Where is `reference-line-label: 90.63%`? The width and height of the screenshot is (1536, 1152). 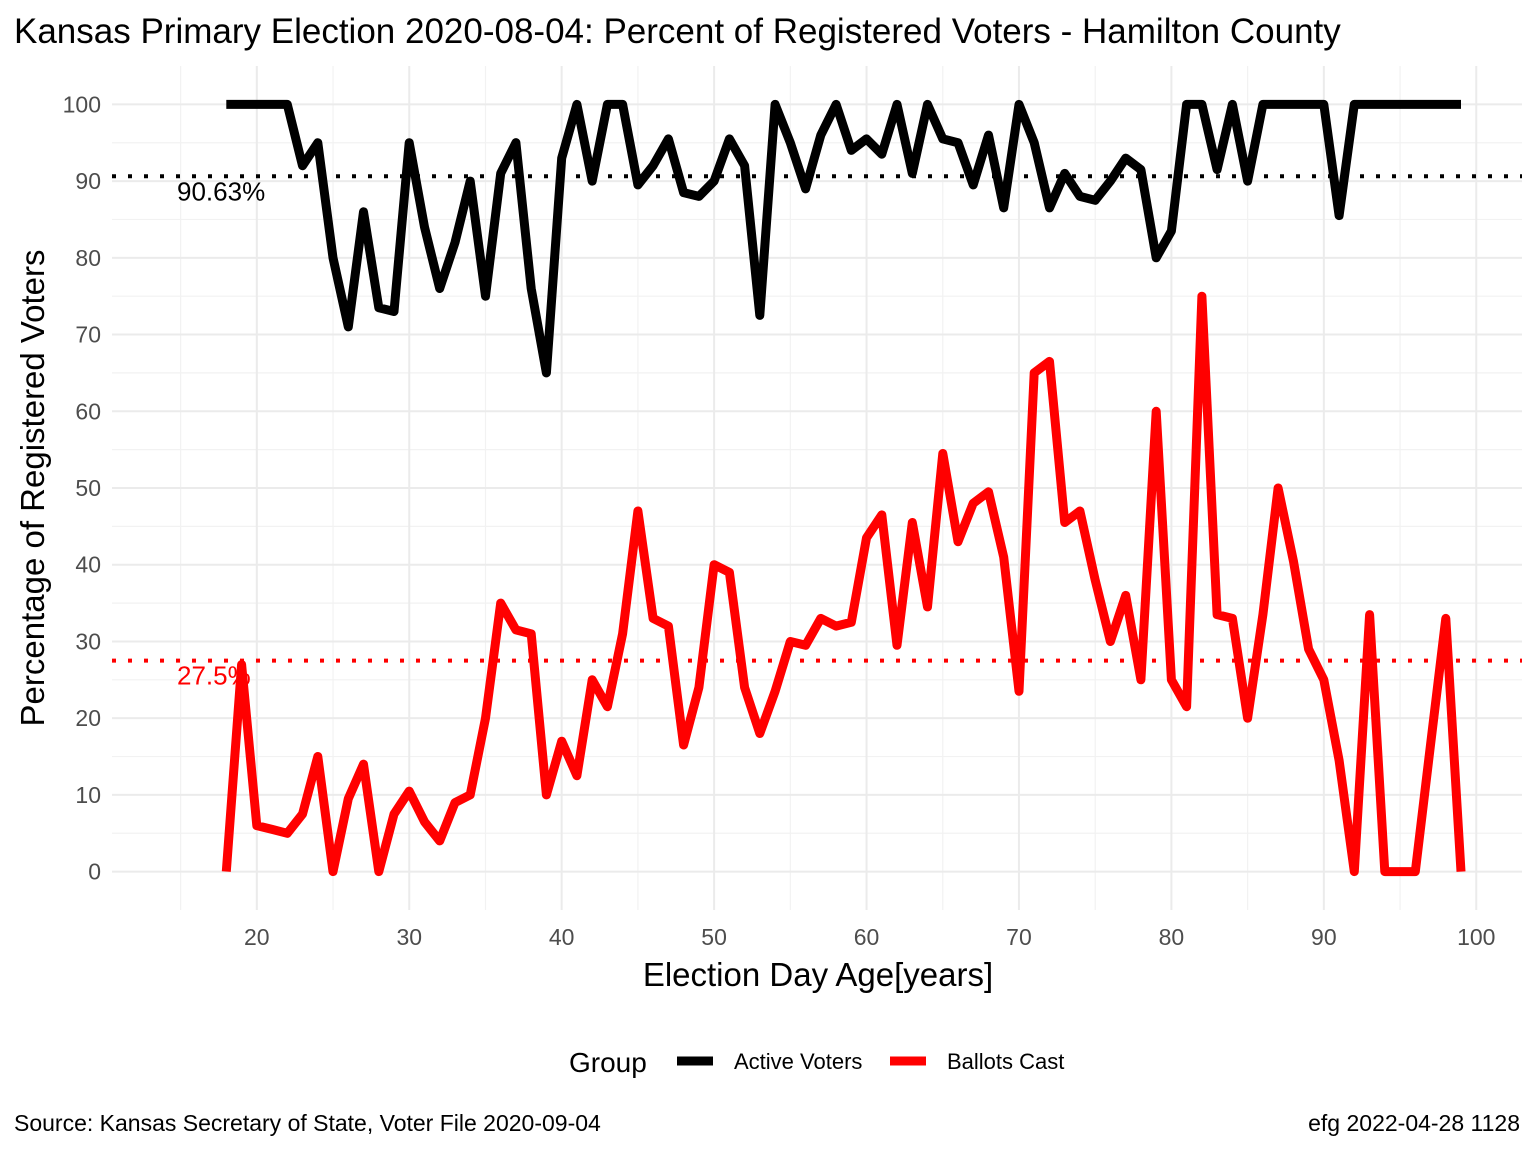 reference-line-label: 90.63% is located at coordinates (221, 191).